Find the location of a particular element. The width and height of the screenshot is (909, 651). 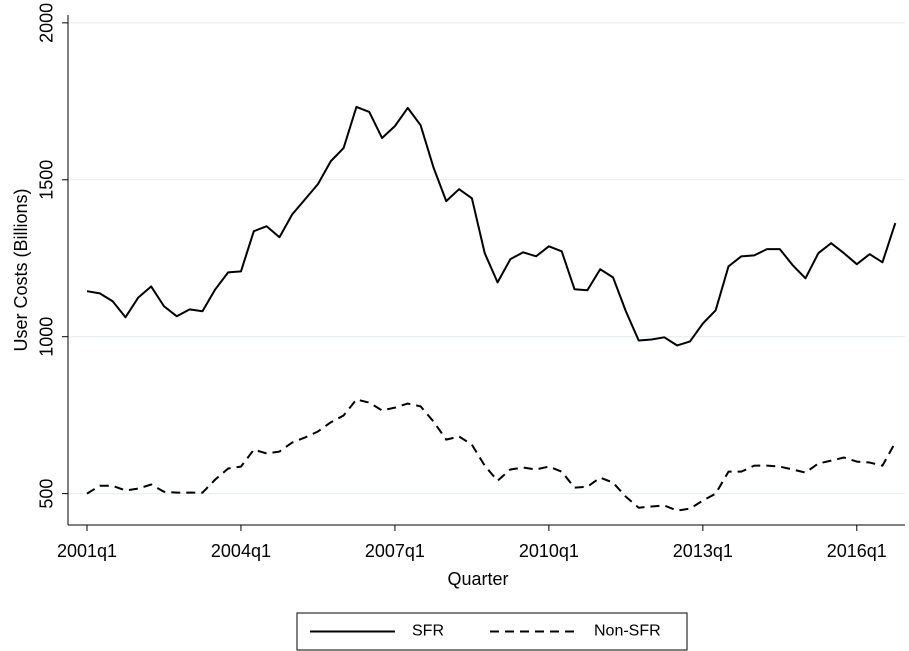

y-axis-label: User Costs (Billions) is located at coordinates (21, 269).